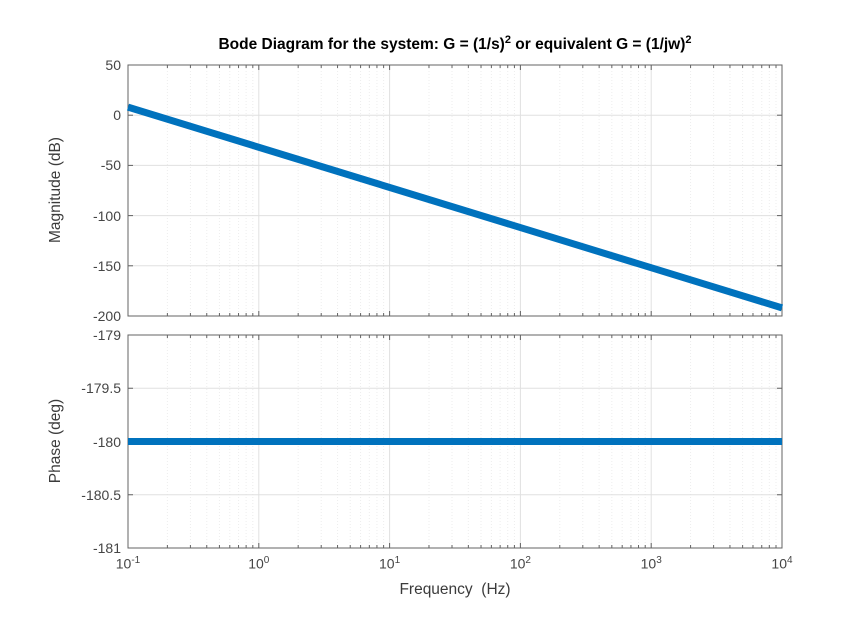  I want to click on x-tick-label: 10², so click(520, 563).